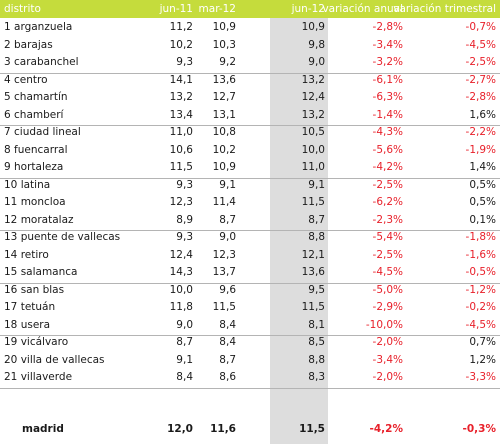  I want to click on variacion-anual: -10,0%, so click(384, 324).